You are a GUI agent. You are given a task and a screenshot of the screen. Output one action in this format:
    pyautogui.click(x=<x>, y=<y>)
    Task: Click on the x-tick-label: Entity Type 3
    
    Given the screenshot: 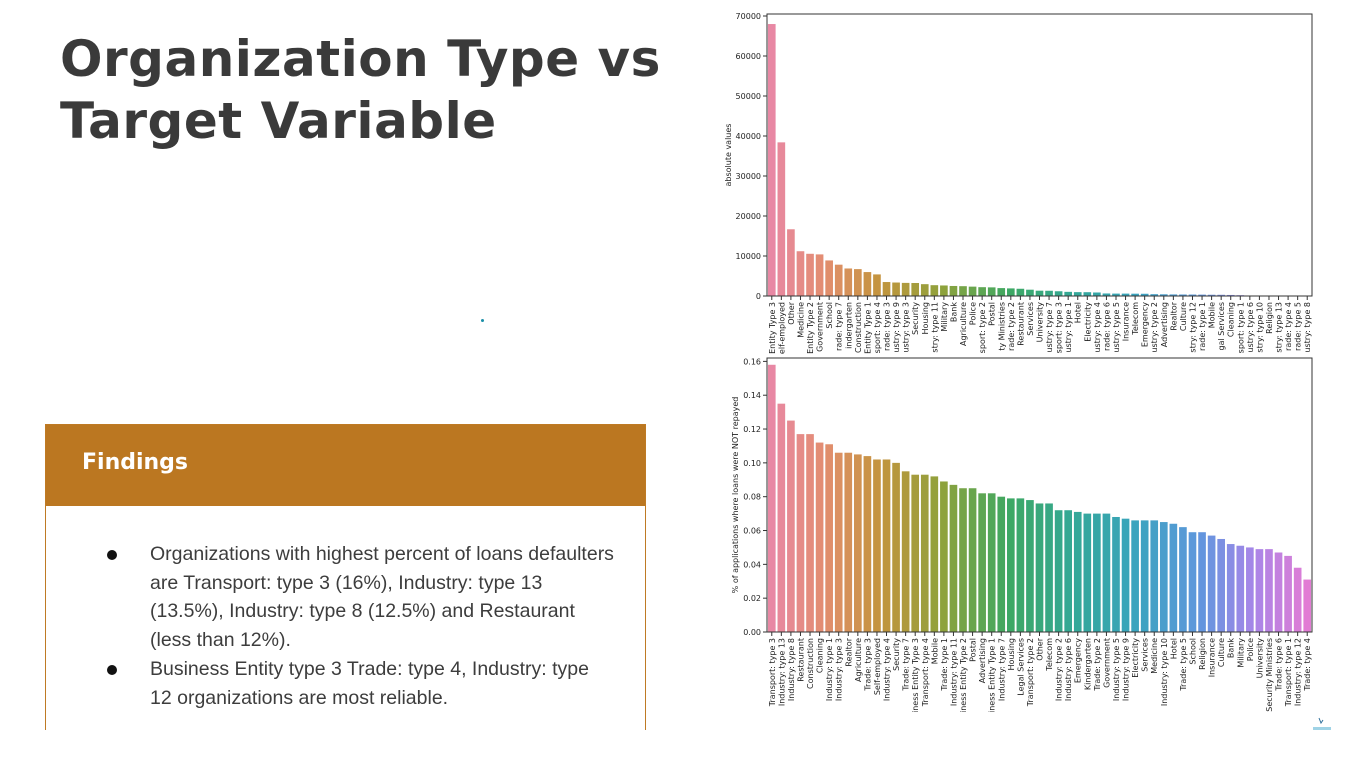 What is the action you would take?
    pyautogui.click(x=772, y=328)
    